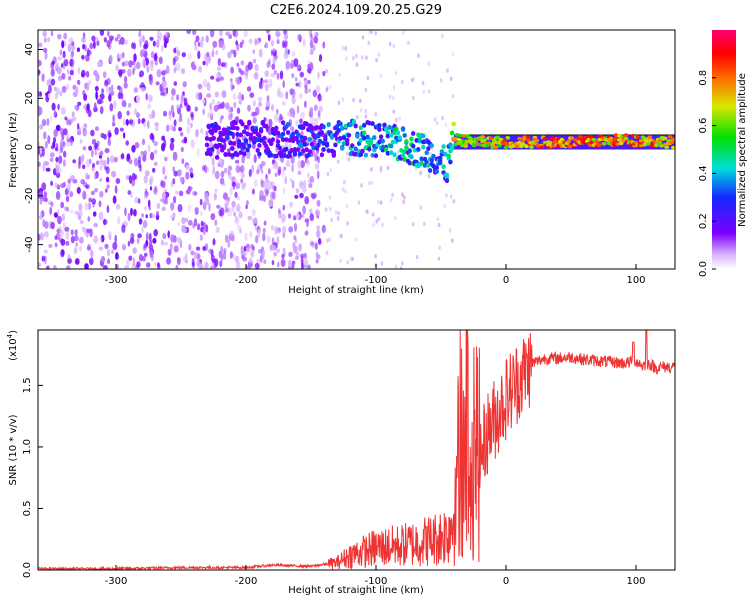  Describe the element at coordinates (27, 509) in the screenshot. I see `snr-y-tick-label: 0.5` at that location.